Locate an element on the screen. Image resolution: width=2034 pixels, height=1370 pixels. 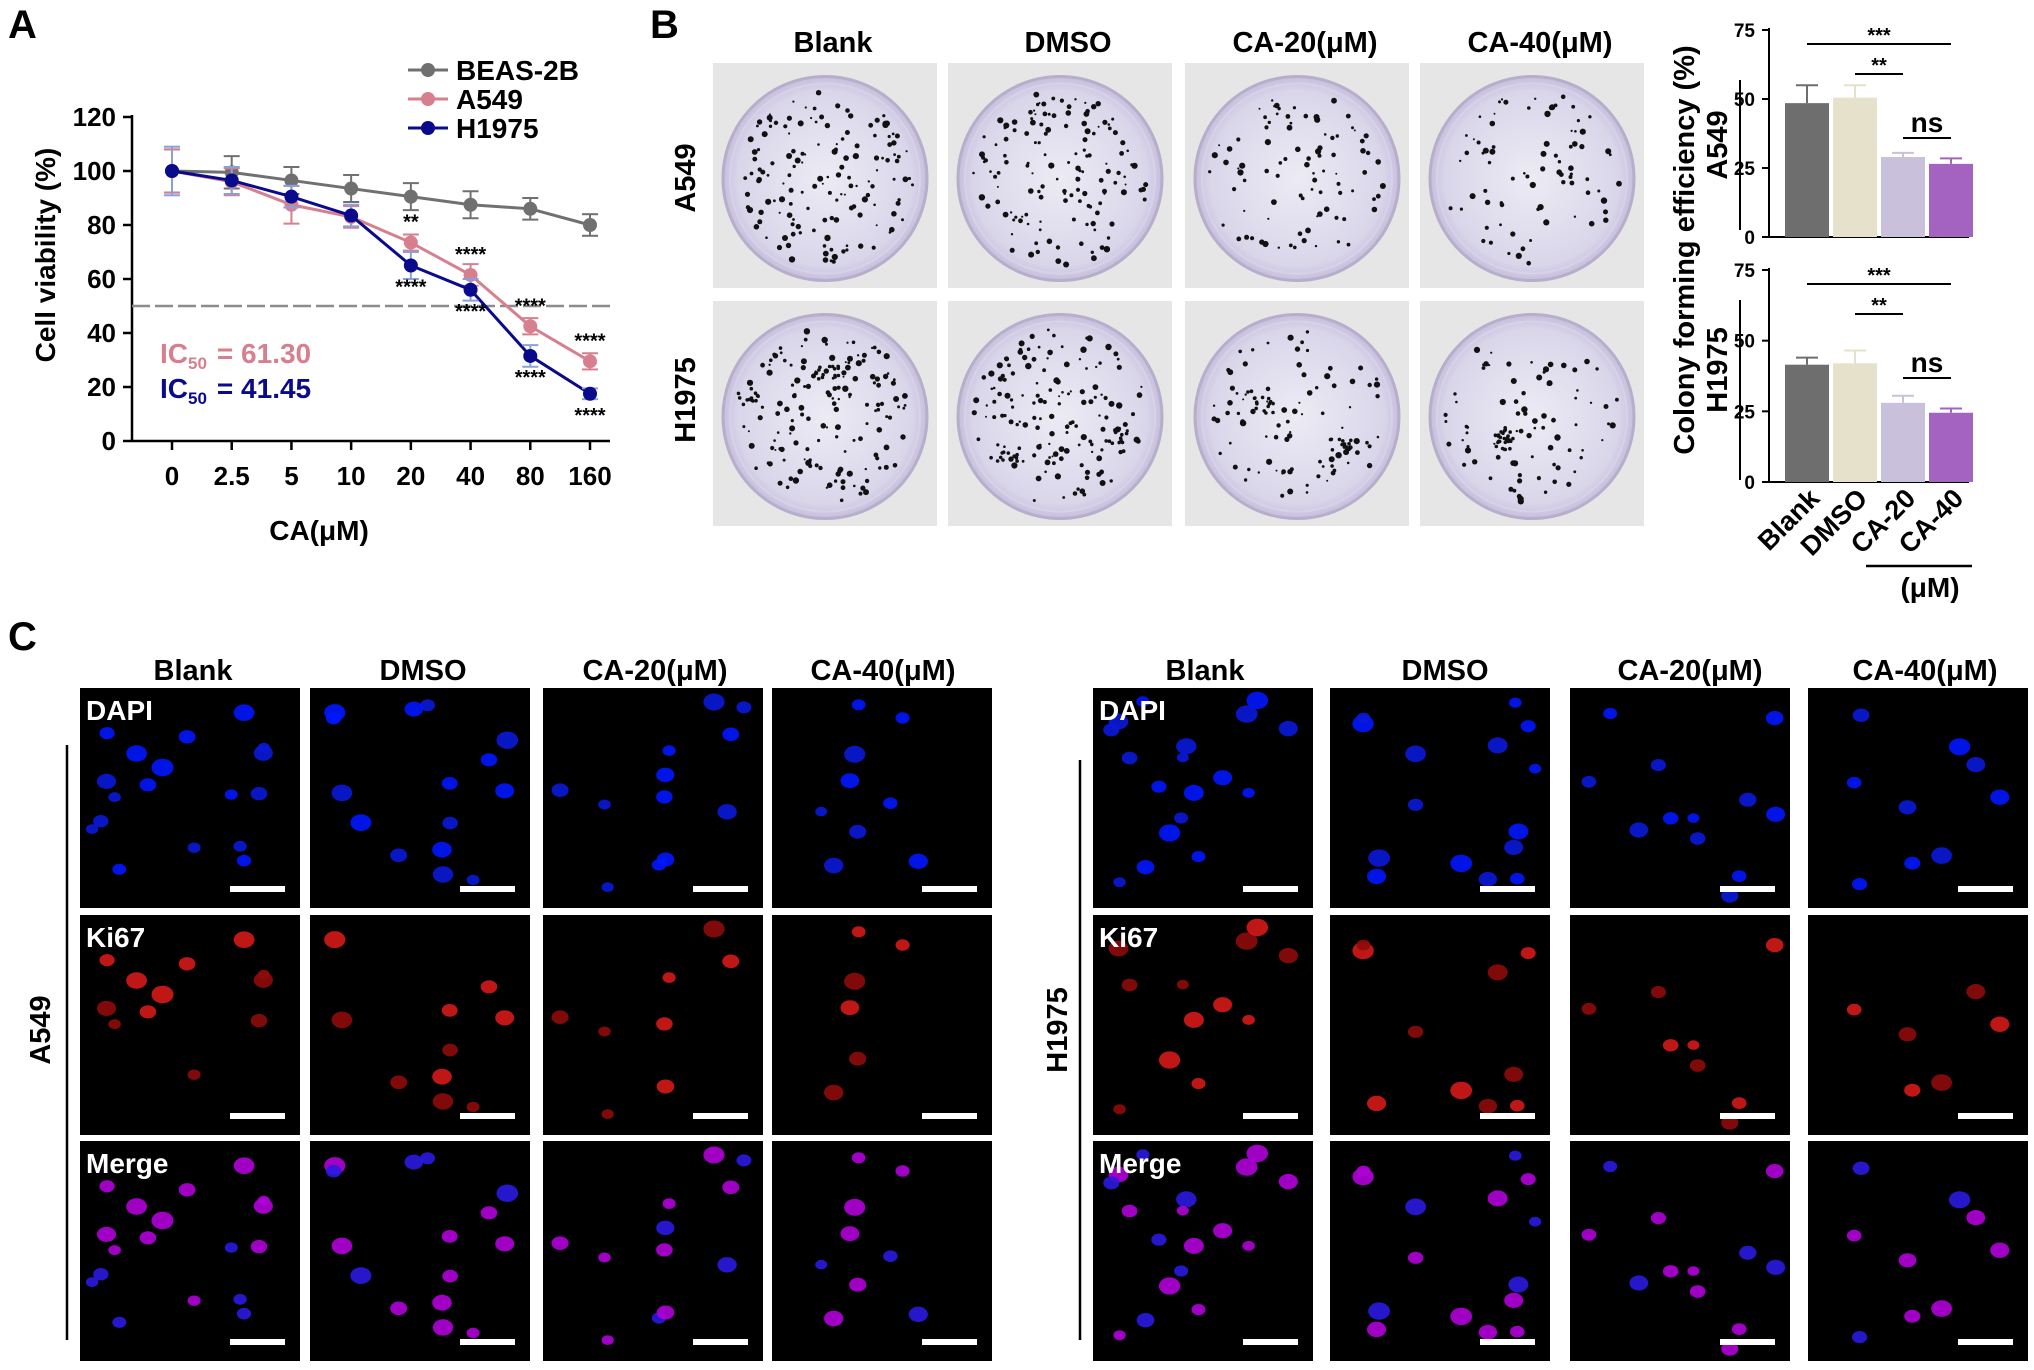
panel-label-b: B is located at coordinates (664, 25).